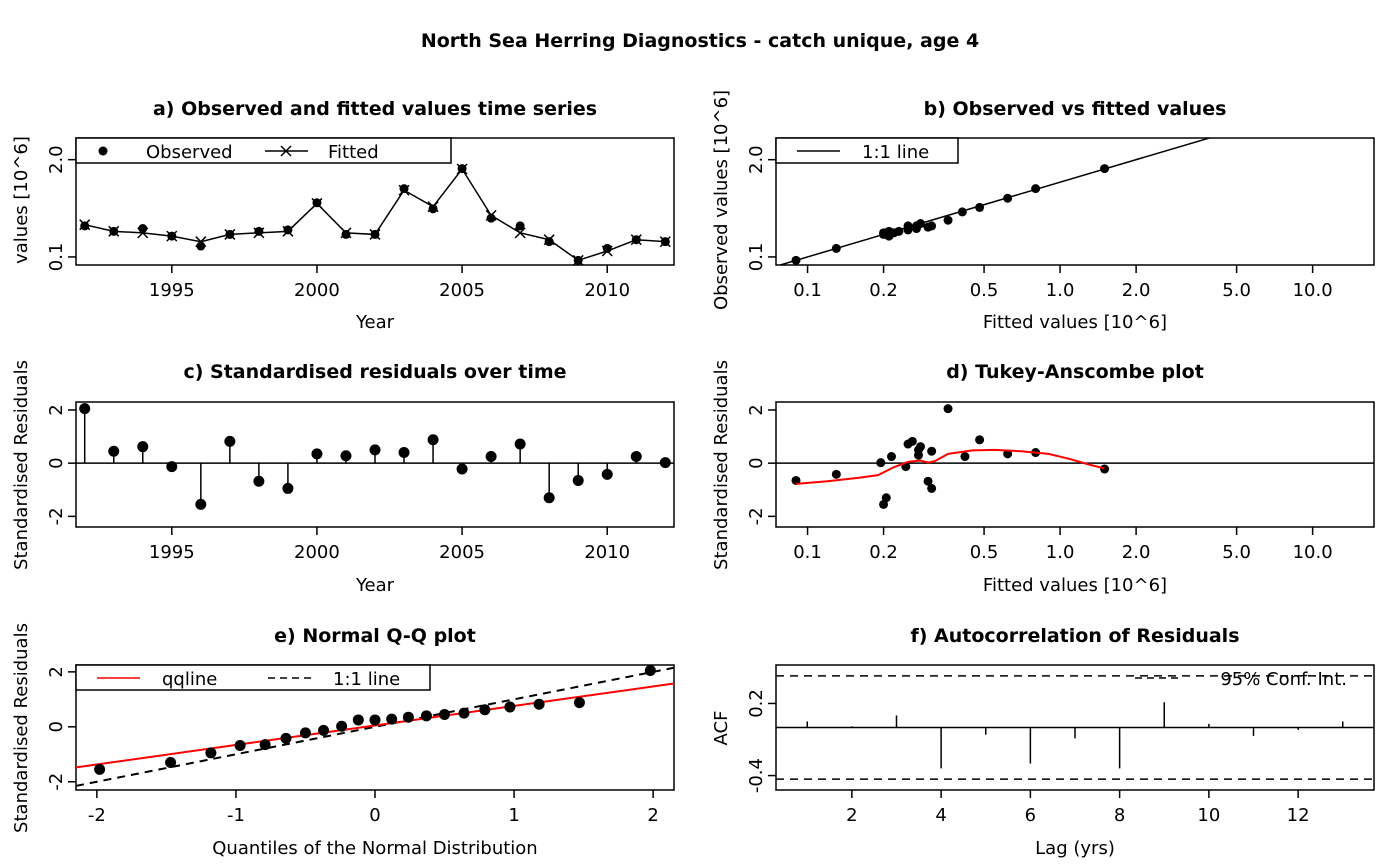 The width and height of the screenshot is (1400, 866). Describe the element at coordinates (1075, 322) in the screenshot. I see `panel-b-xlabel: Fitted values [10^6]` at that location.